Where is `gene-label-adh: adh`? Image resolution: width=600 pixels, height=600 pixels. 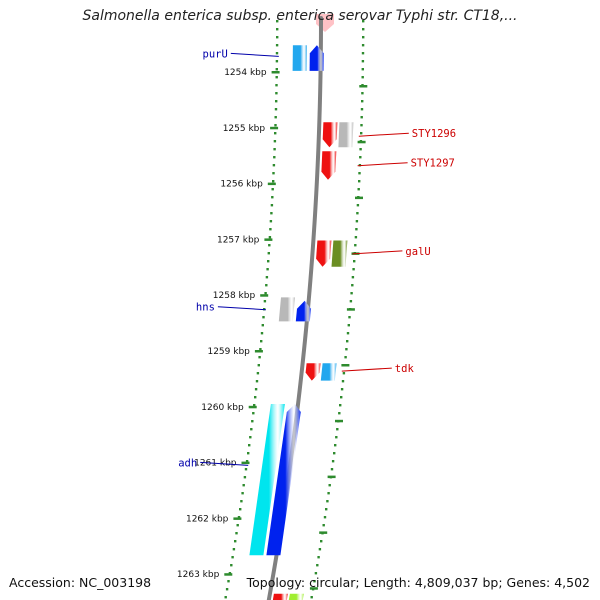
gene-label-adh: adh is located at coordinates (187, 463).